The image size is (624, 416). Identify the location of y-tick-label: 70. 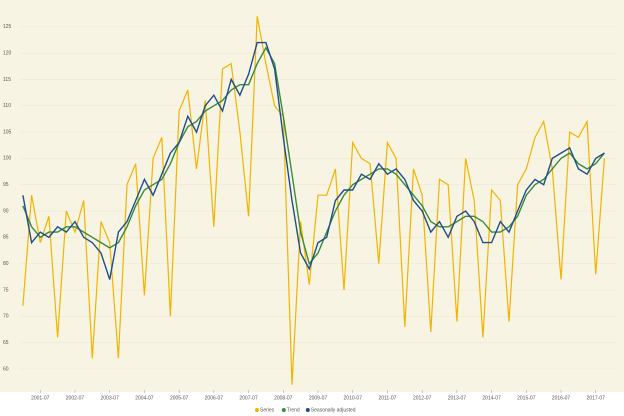
(6, 317).